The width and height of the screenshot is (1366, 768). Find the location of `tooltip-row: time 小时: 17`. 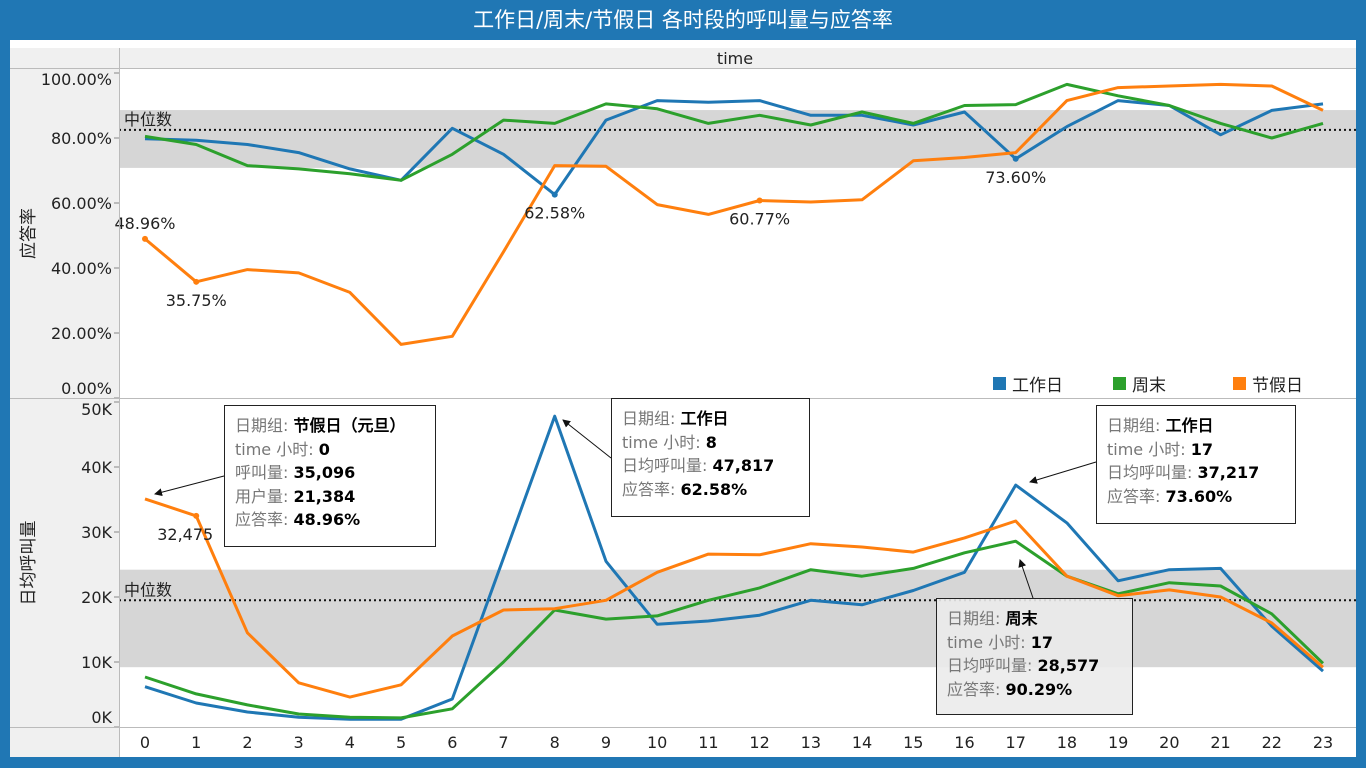

tooltip-row: time 小时: 17 is located at coordinates (1034, 643).